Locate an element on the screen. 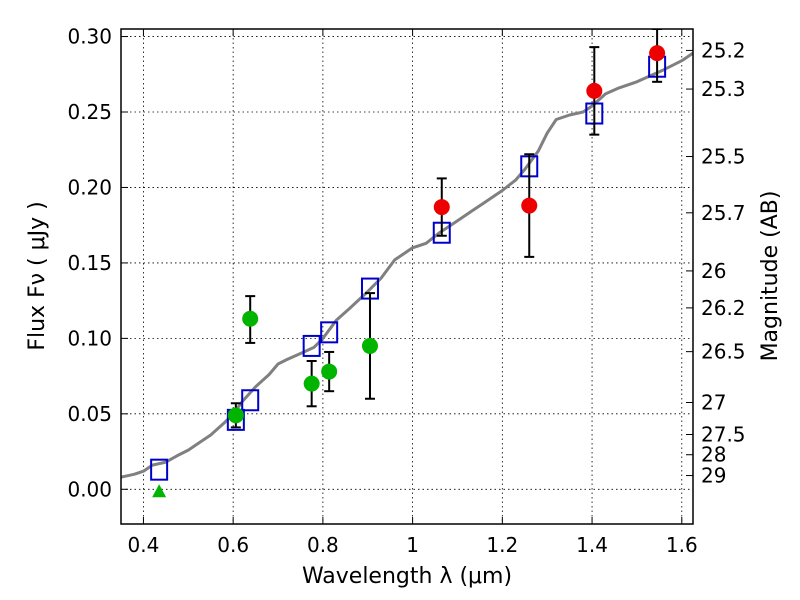 The width and height of the screenshot is (800, 600). right-tick-label: 29 is located at coordinates (713, 476).